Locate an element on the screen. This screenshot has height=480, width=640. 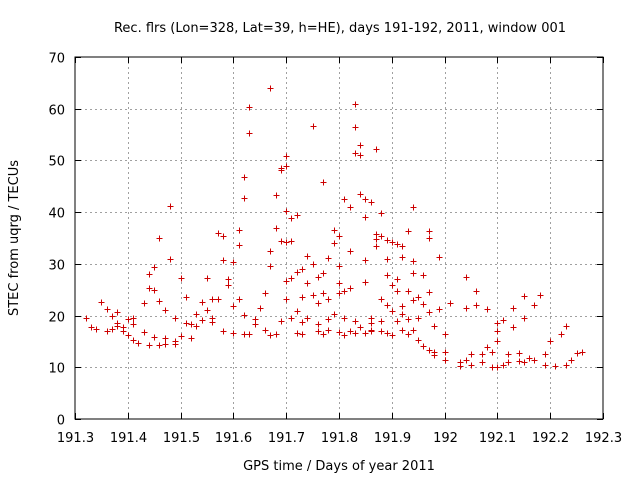
y-tick-label: 60 is located at coordinates (56, 111).